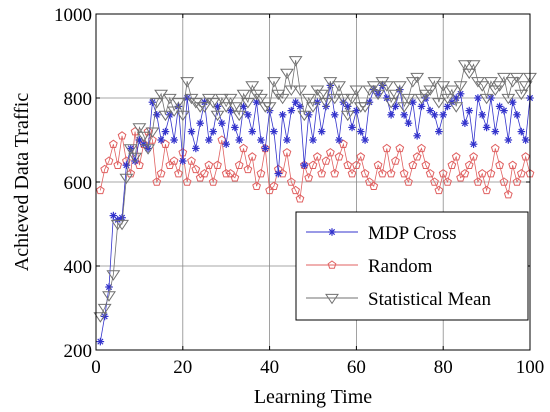 This screenshot has width=550, height=412. Describe the element at coordinates (78, 183) in the screenshot. I see `y-tick-label: 600` at that location.